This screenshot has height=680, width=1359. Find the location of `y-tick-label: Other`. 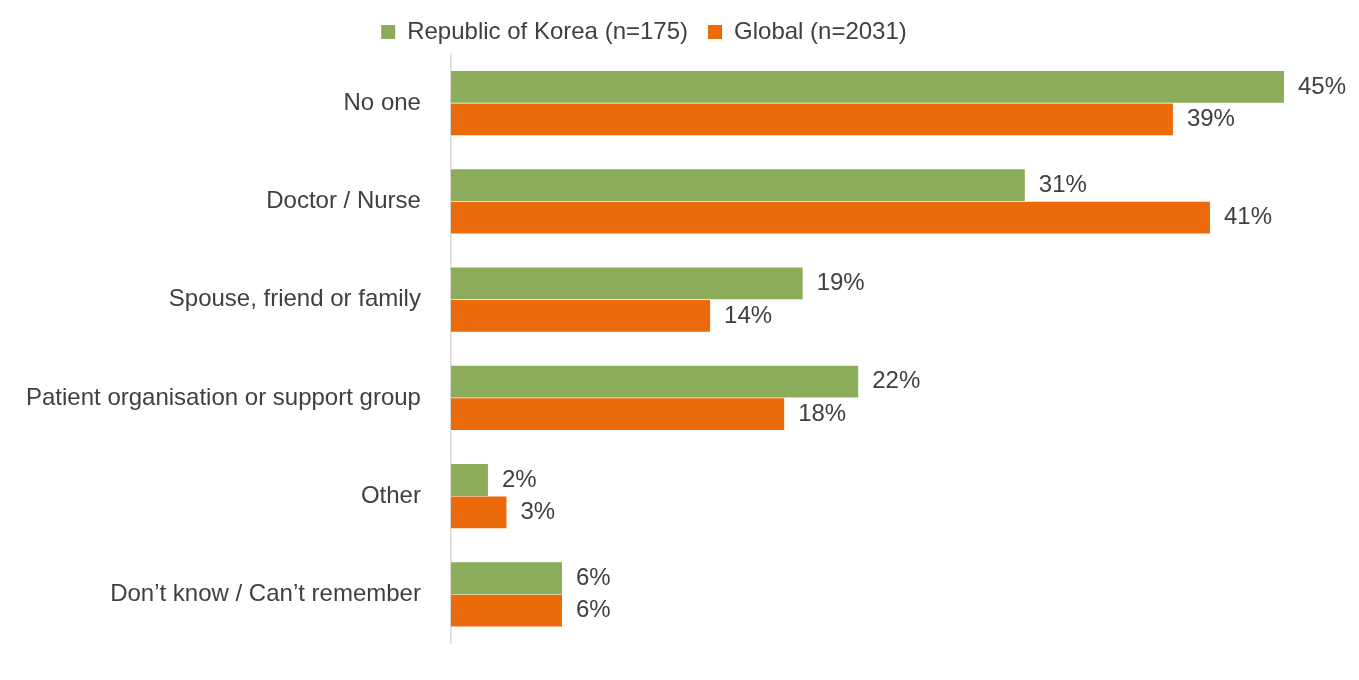

y-tick-label: Other is located at coordinates (390, 494).